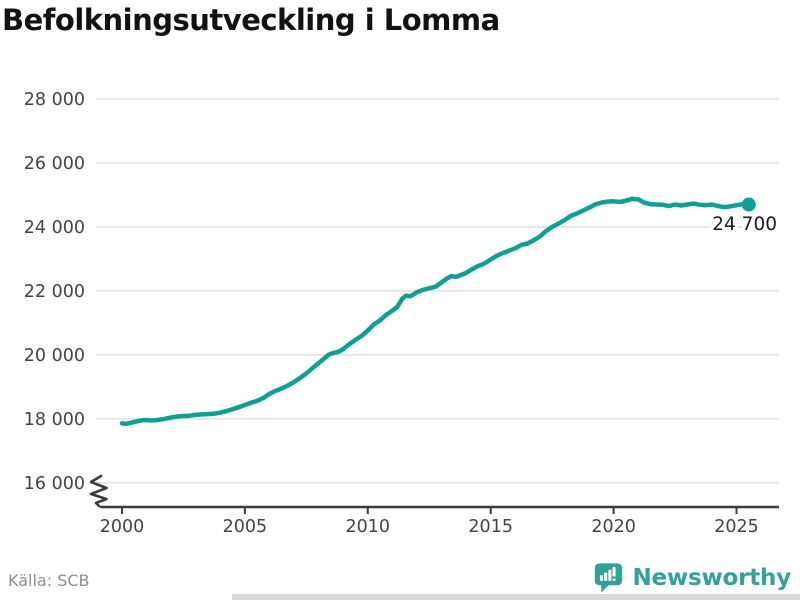 The height and width of the screenshot is (600, 800). I want to click on x-axis: 2000 2005 2010 2015 2020 2025, so click(439, 521).